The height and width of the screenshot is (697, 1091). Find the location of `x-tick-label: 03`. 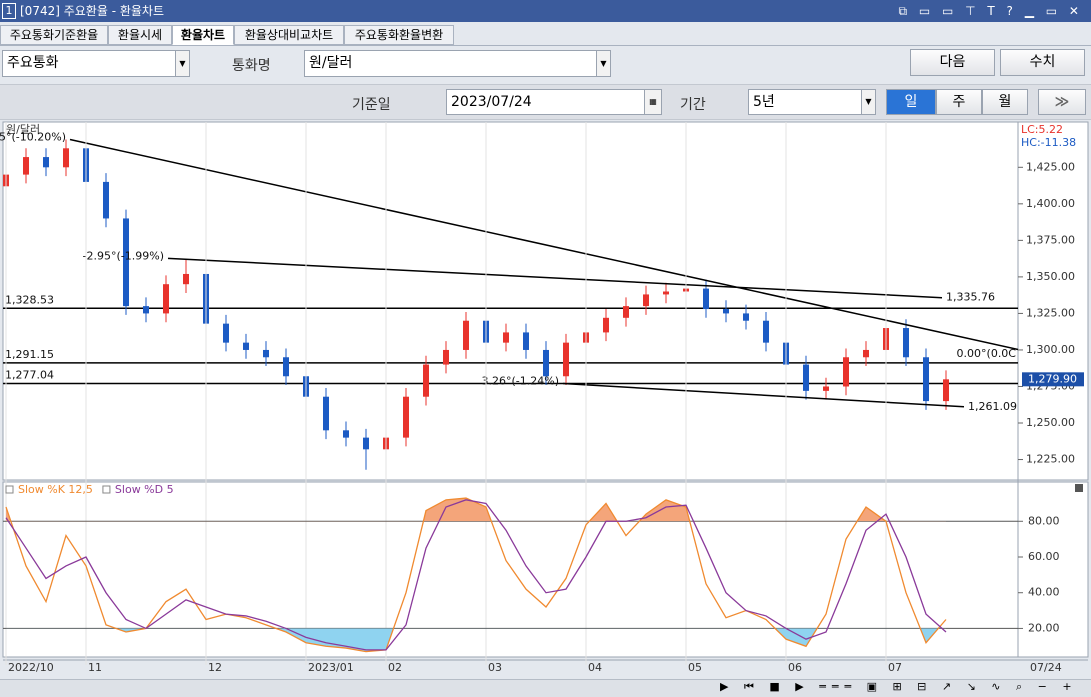

x-tick-label: 03 is located at coordinates (495, 667).